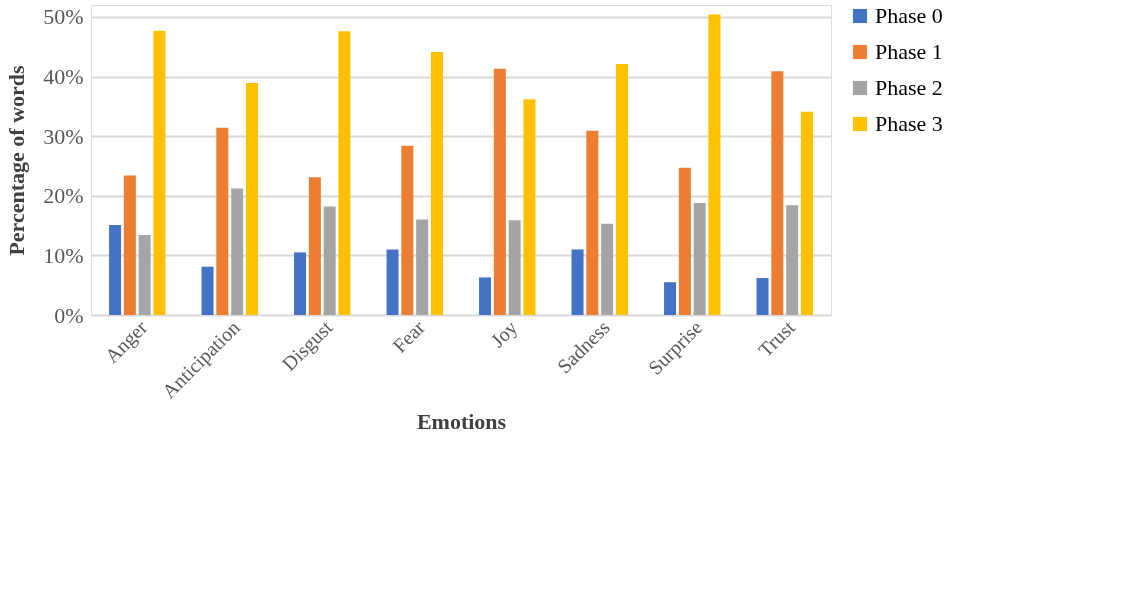 Image resolution: width=1130 pixels, height=593 pixels. I want to click on y-axis-title: Percentage of words, so click(17, 160).